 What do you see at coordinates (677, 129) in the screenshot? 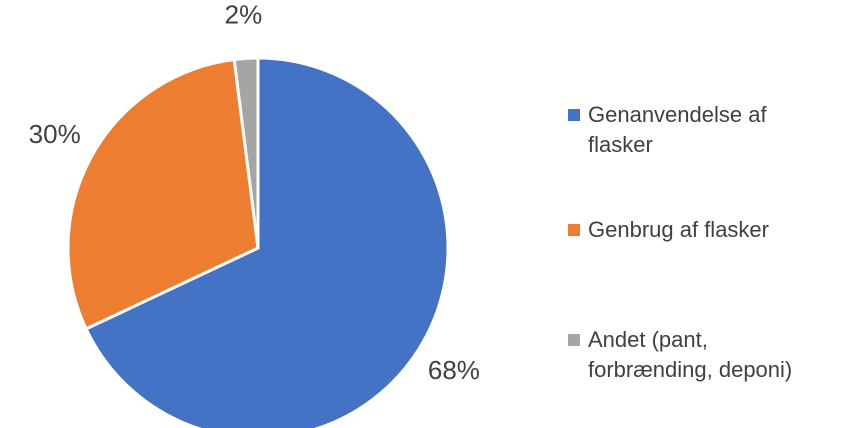
I see `legend-label: Genanvendelse af flasker` at bounding box center [677, 129].